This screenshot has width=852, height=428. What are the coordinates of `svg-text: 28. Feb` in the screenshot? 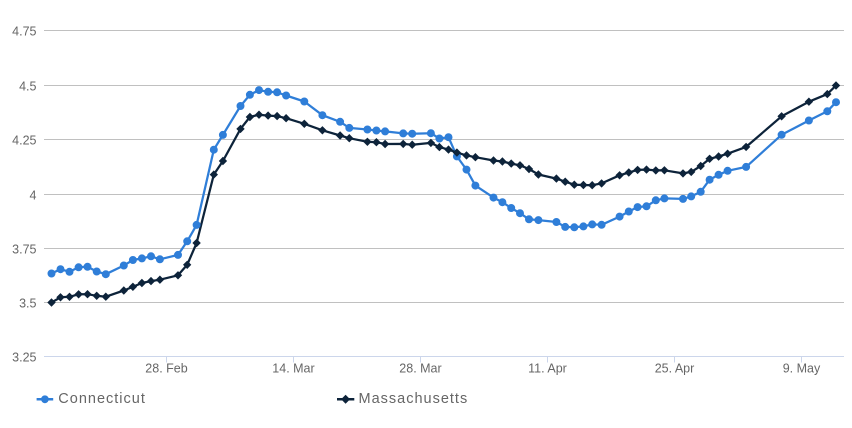 It's located at (166, 368).